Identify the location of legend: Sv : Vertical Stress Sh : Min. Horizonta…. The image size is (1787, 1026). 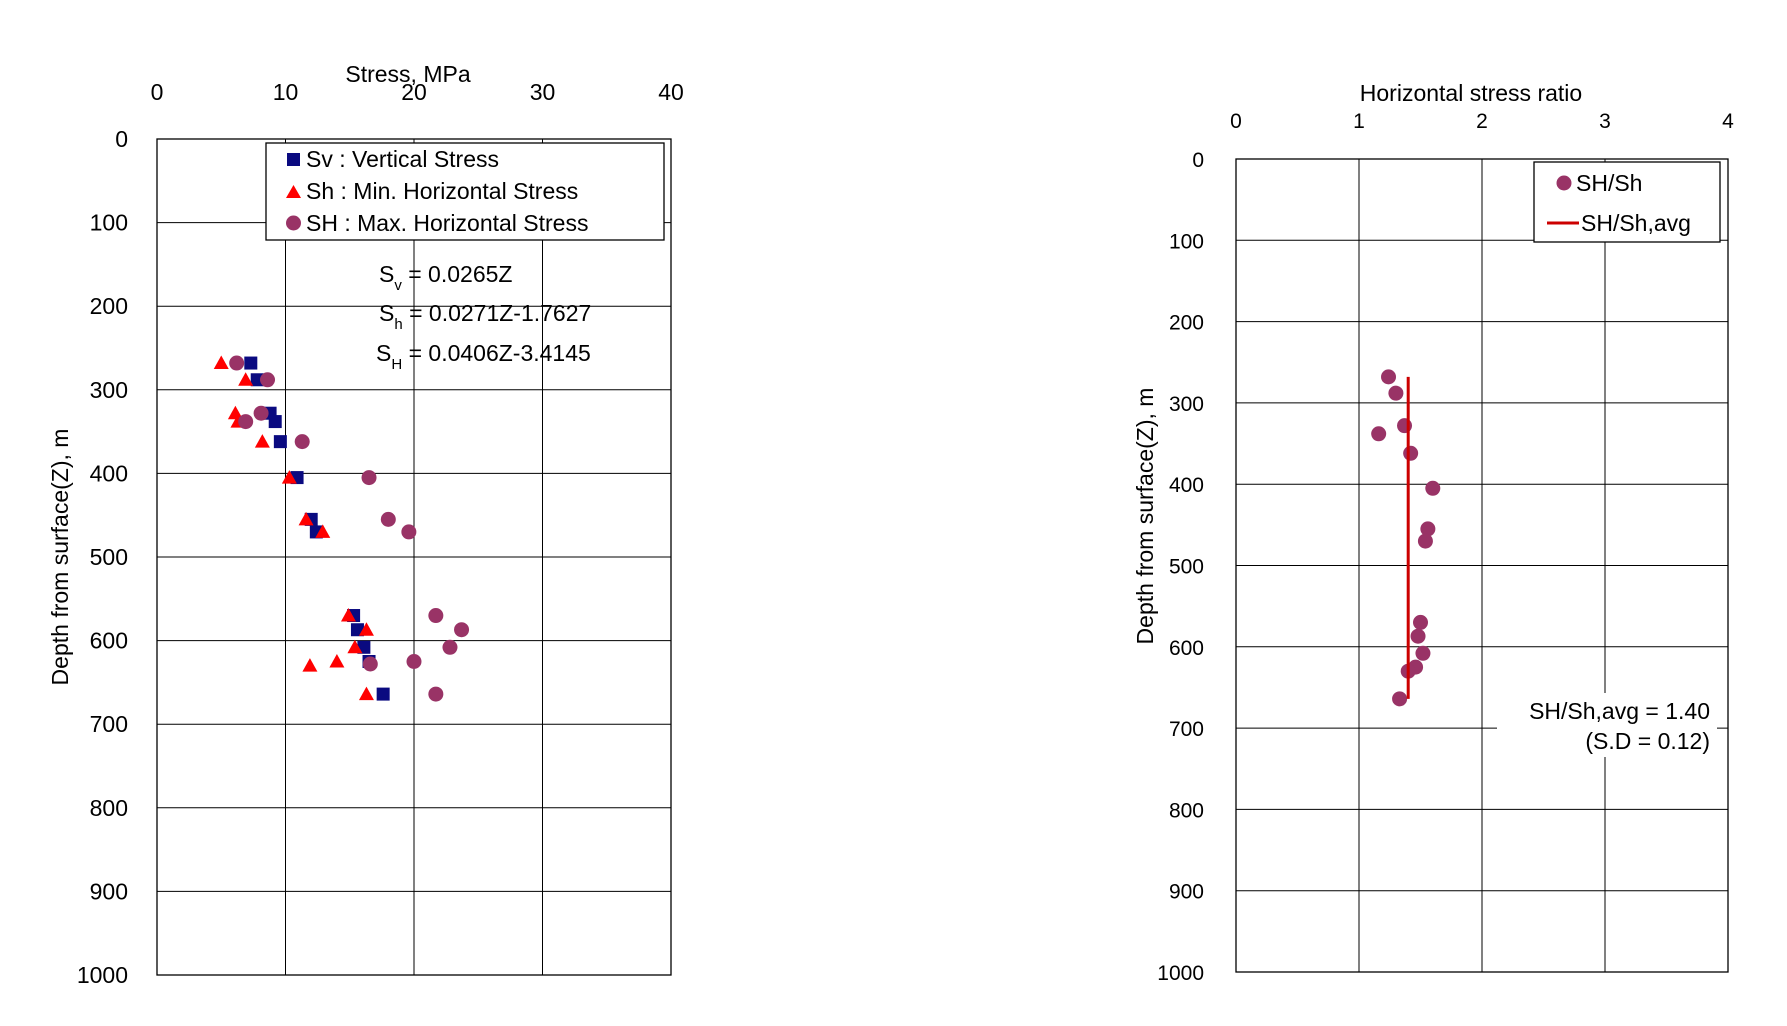
(465, 191).